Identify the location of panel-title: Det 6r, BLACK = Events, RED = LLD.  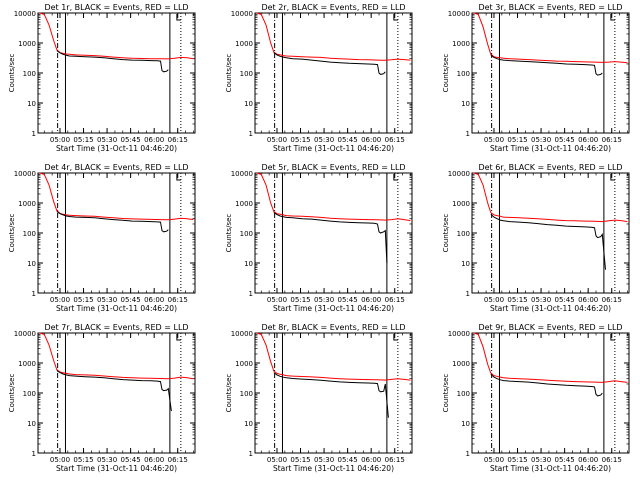
(550, 167).